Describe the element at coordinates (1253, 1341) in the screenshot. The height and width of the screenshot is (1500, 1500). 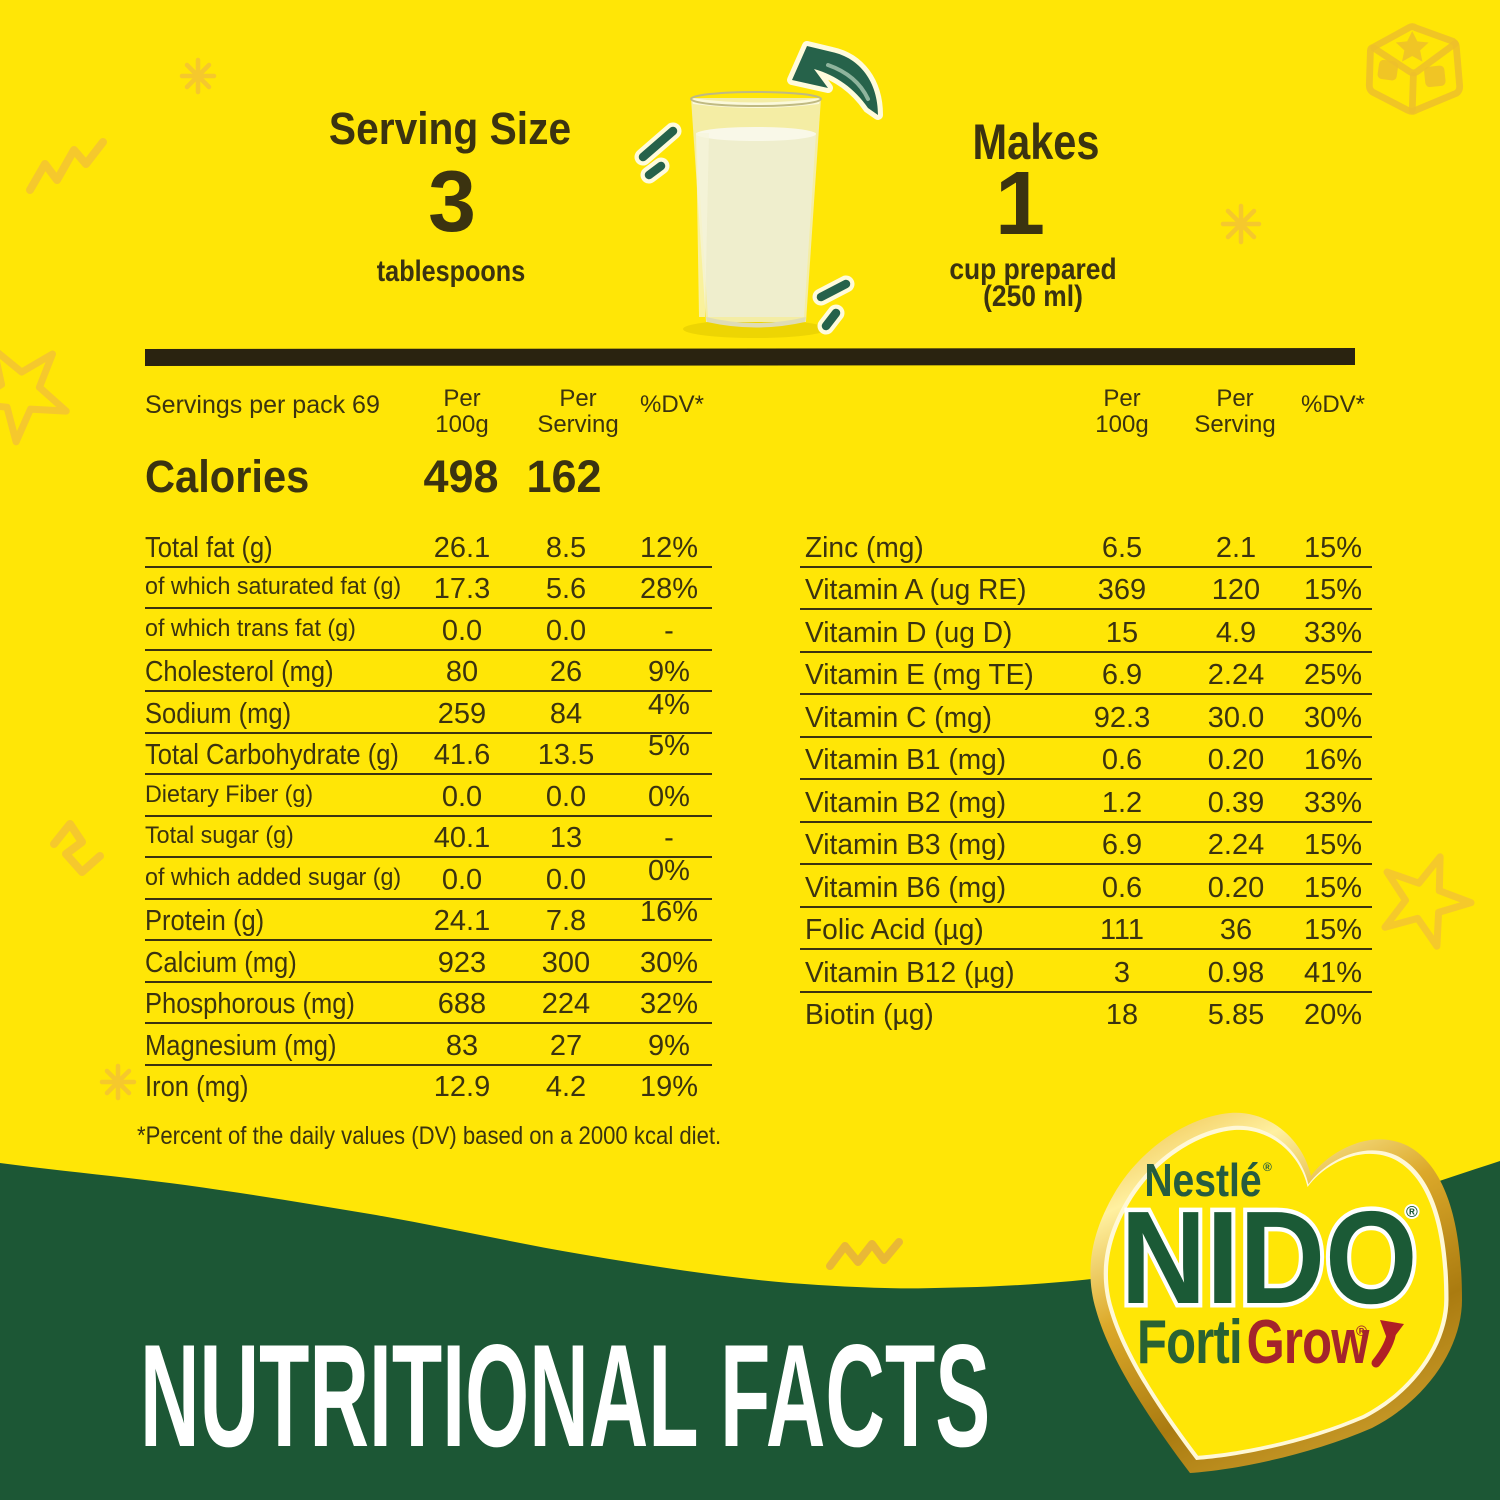
I see `svg-text: FortiGrow` at that location.